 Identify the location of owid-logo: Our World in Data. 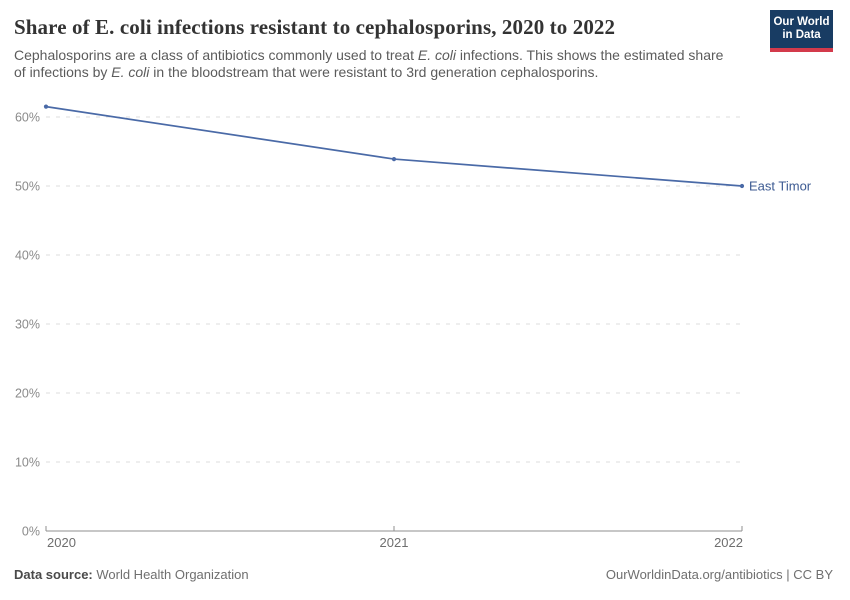
(801, 31).